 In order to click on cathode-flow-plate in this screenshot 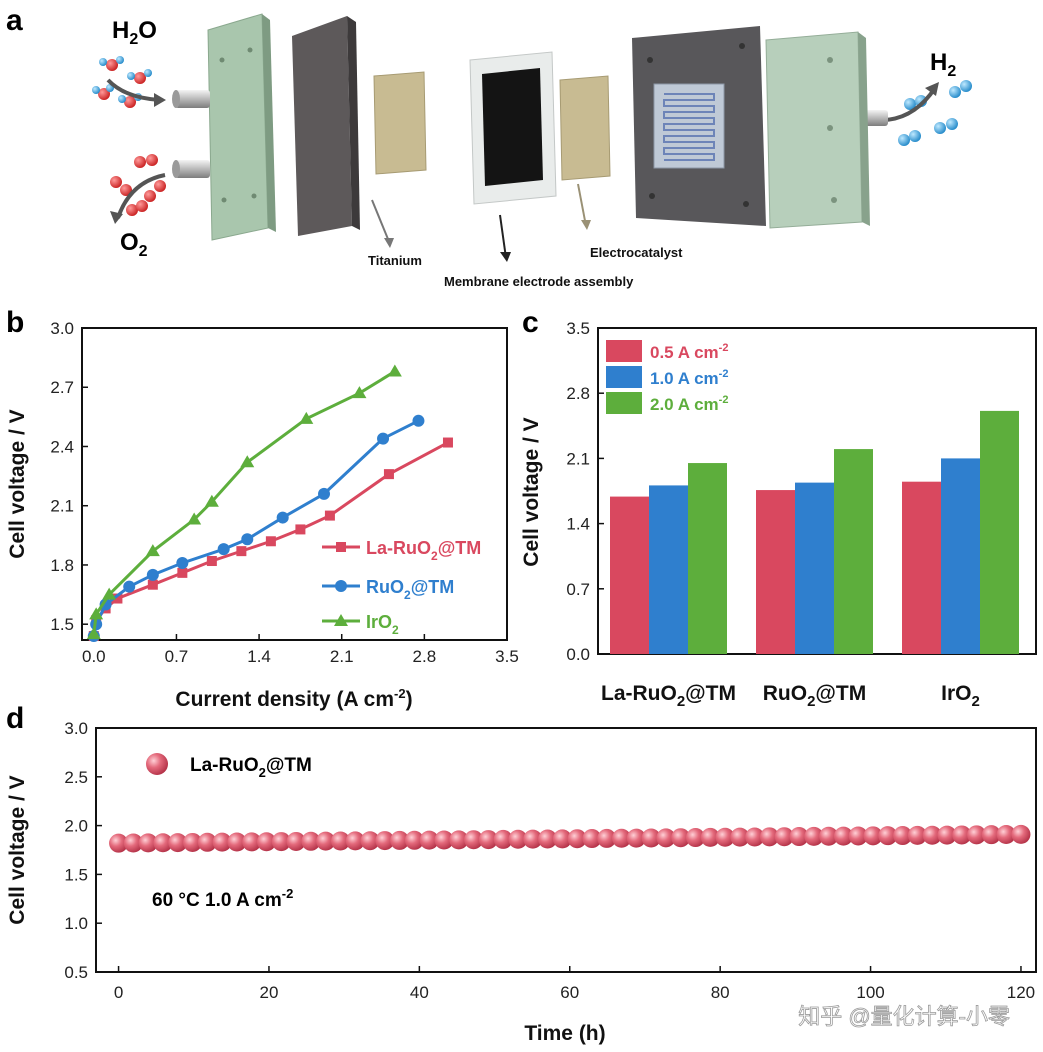, I will do `click(699, 126)`.